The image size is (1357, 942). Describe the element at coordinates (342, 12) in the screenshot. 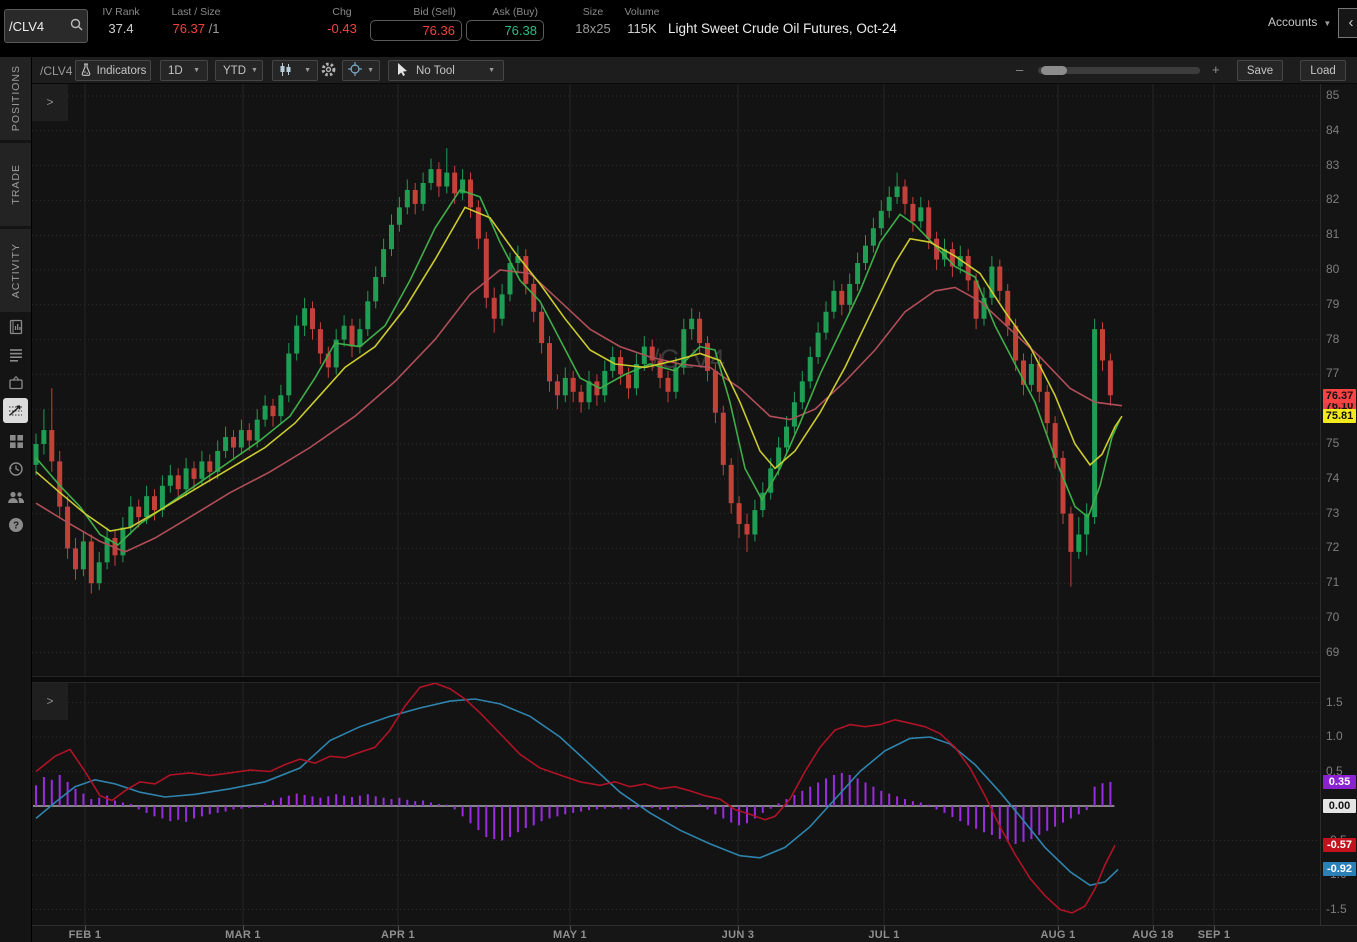

I see `chg-label: Chg` at that location.